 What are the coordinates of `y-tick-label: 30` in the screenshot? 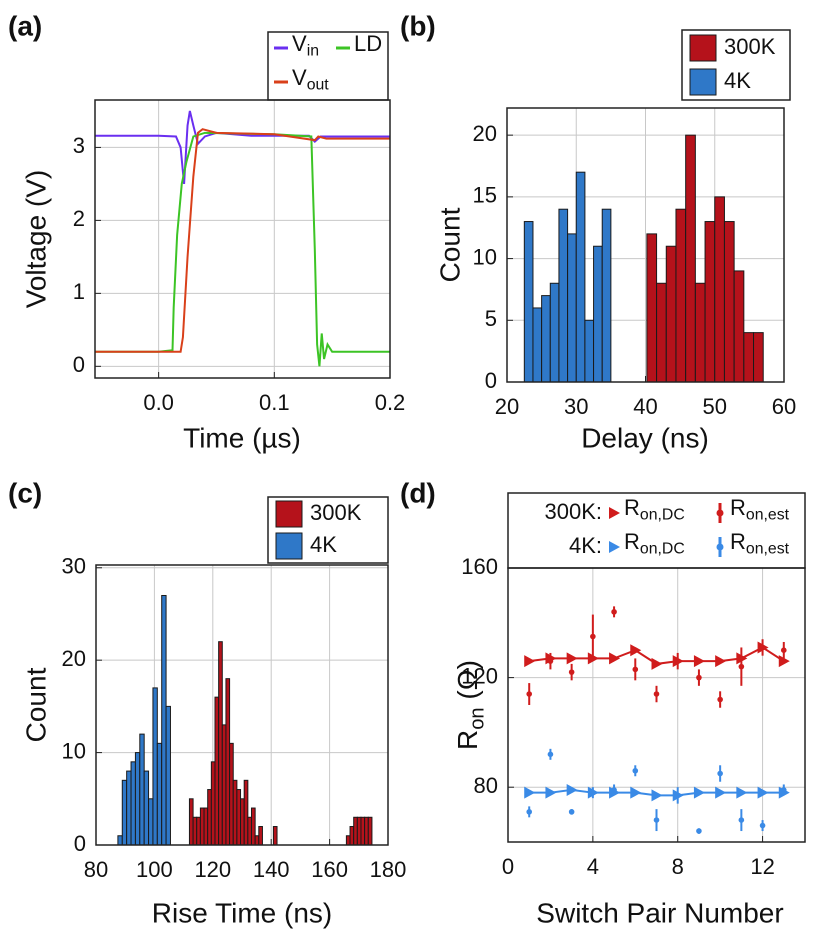 It's located at (74, 566).